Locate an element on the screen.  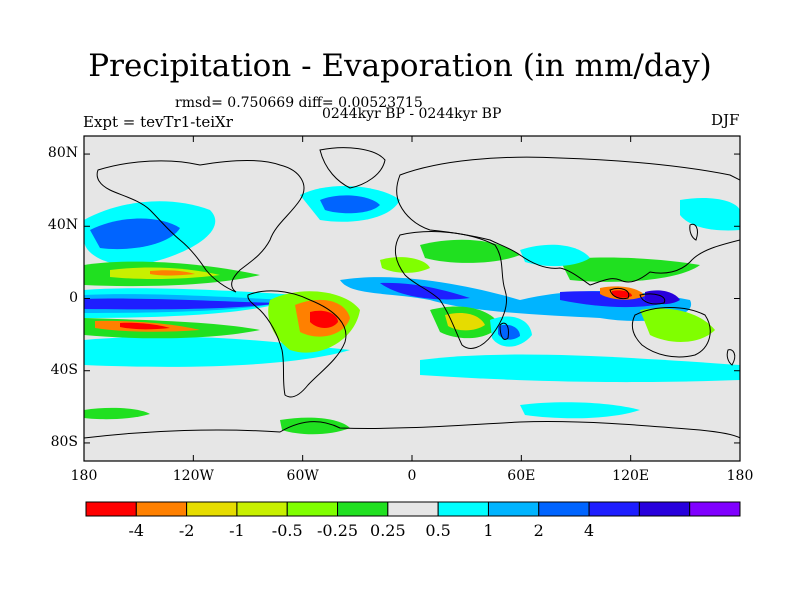
season-label: DJF is located at coordinates (725, 120).